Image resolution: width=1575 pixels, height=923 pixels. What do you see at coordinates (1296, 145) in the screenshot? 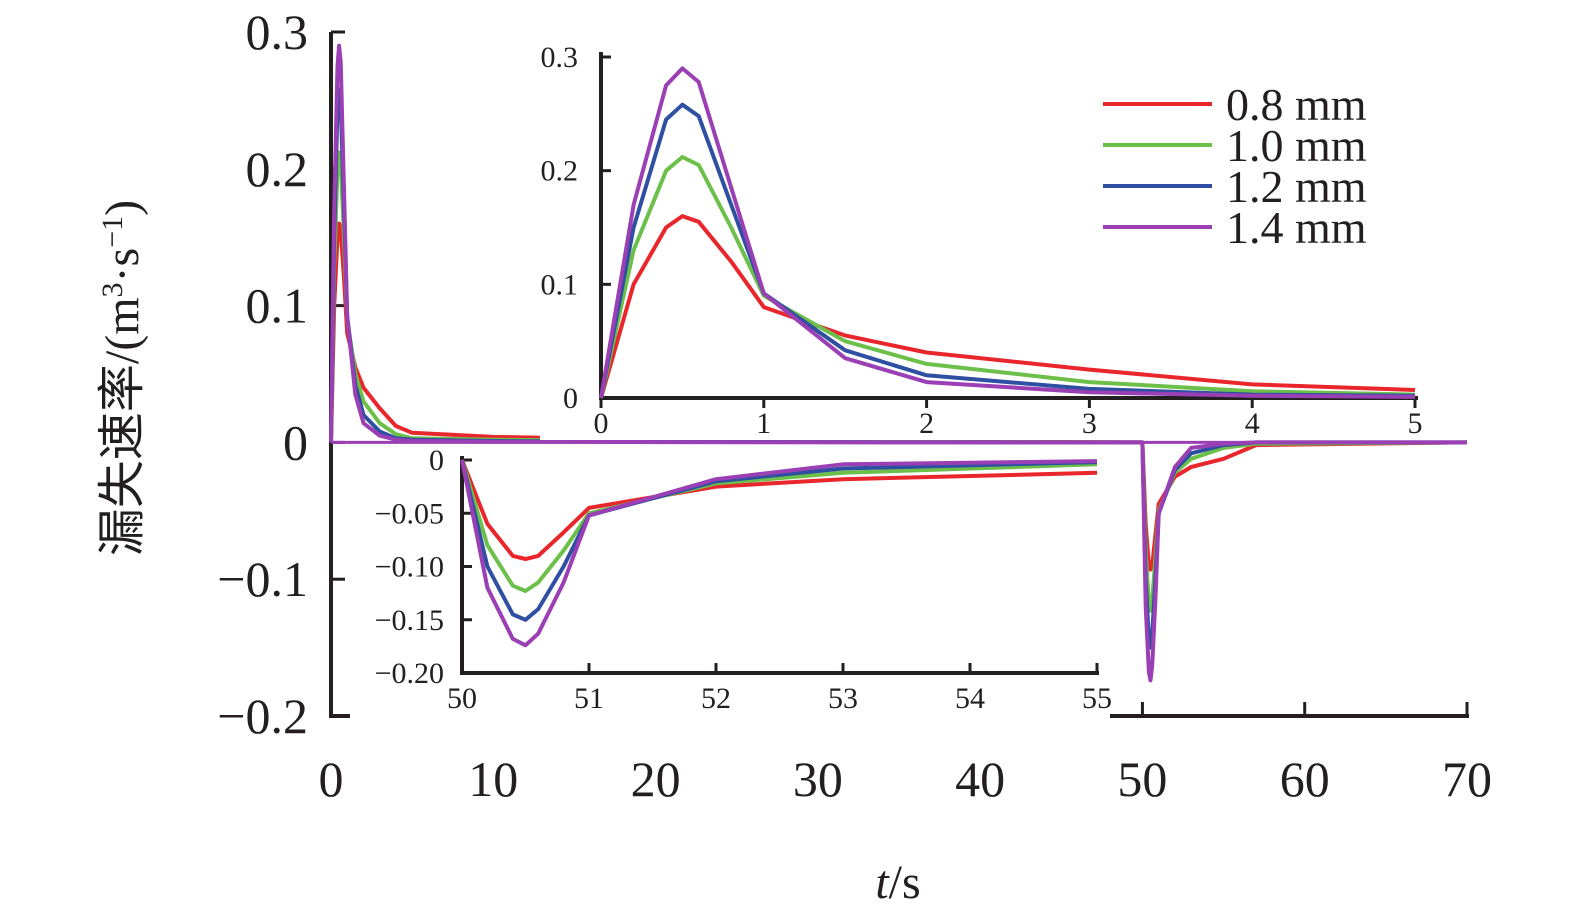
I see `legend-label: 1.0 mm` at bounding box center [1296, 145].